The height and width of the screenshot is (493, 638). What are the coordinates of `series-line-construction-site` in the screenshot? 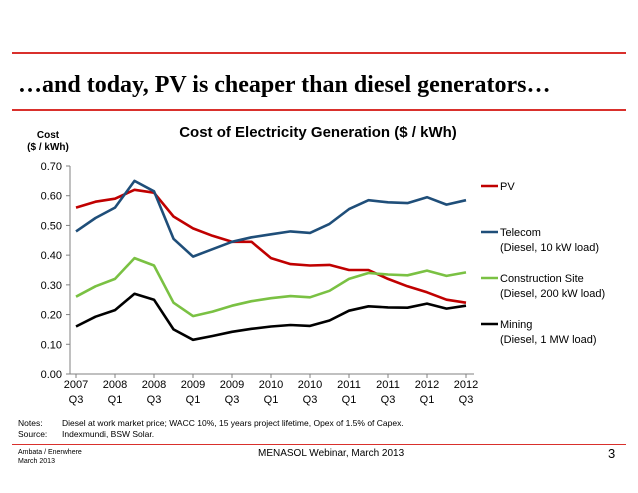 It's located at (271, 287).